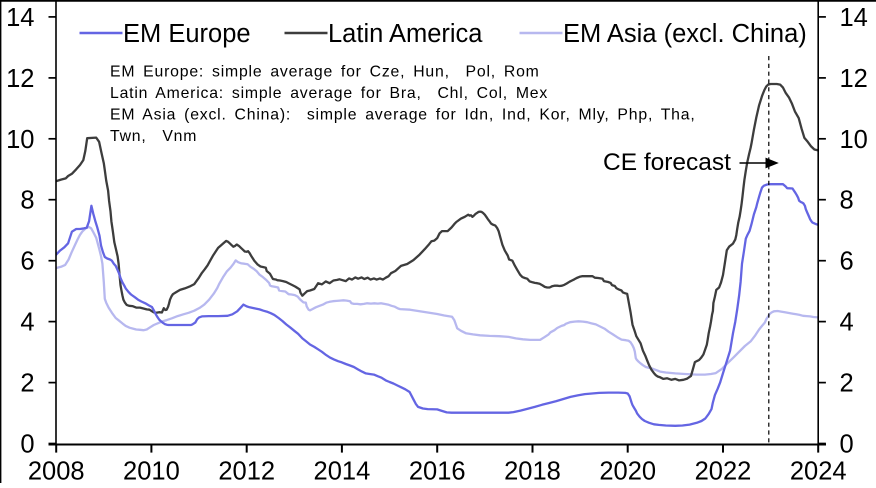 This screenshot has width=876, height=488. Describe the element at coordinates (56, 472) in the screenshot. I see `svg-text: 2008` at that location.